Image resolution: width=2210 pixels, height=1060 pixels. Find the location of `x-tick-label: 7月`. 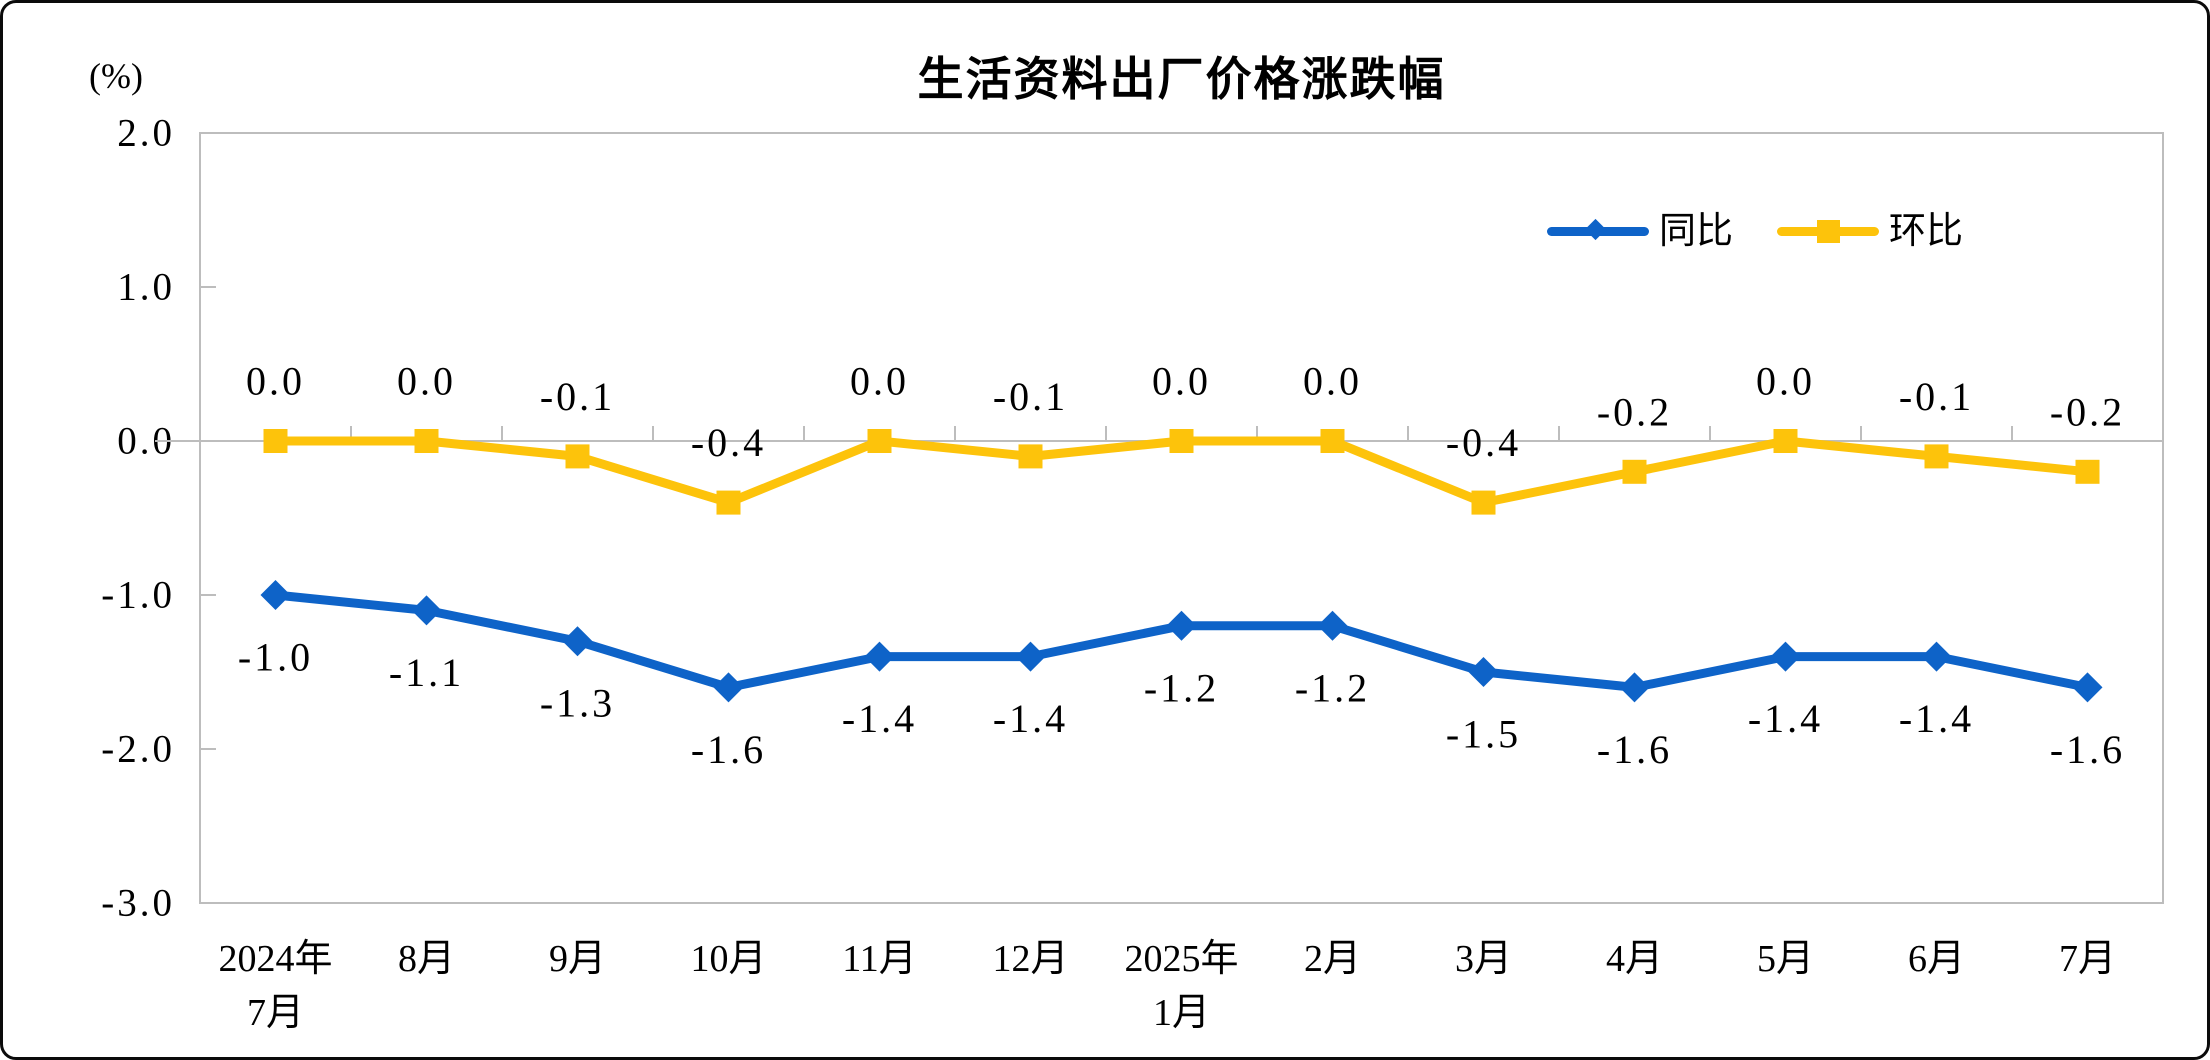

x-tick-label: 7月 is located at coordinates (2087, 959).